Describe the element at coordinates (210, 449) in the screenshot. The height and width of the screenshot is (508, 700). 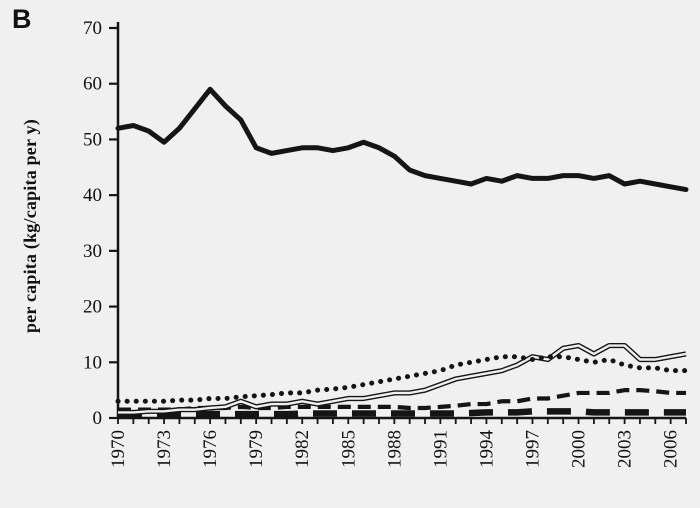
I see `x-tick-label: 1976` at that location.